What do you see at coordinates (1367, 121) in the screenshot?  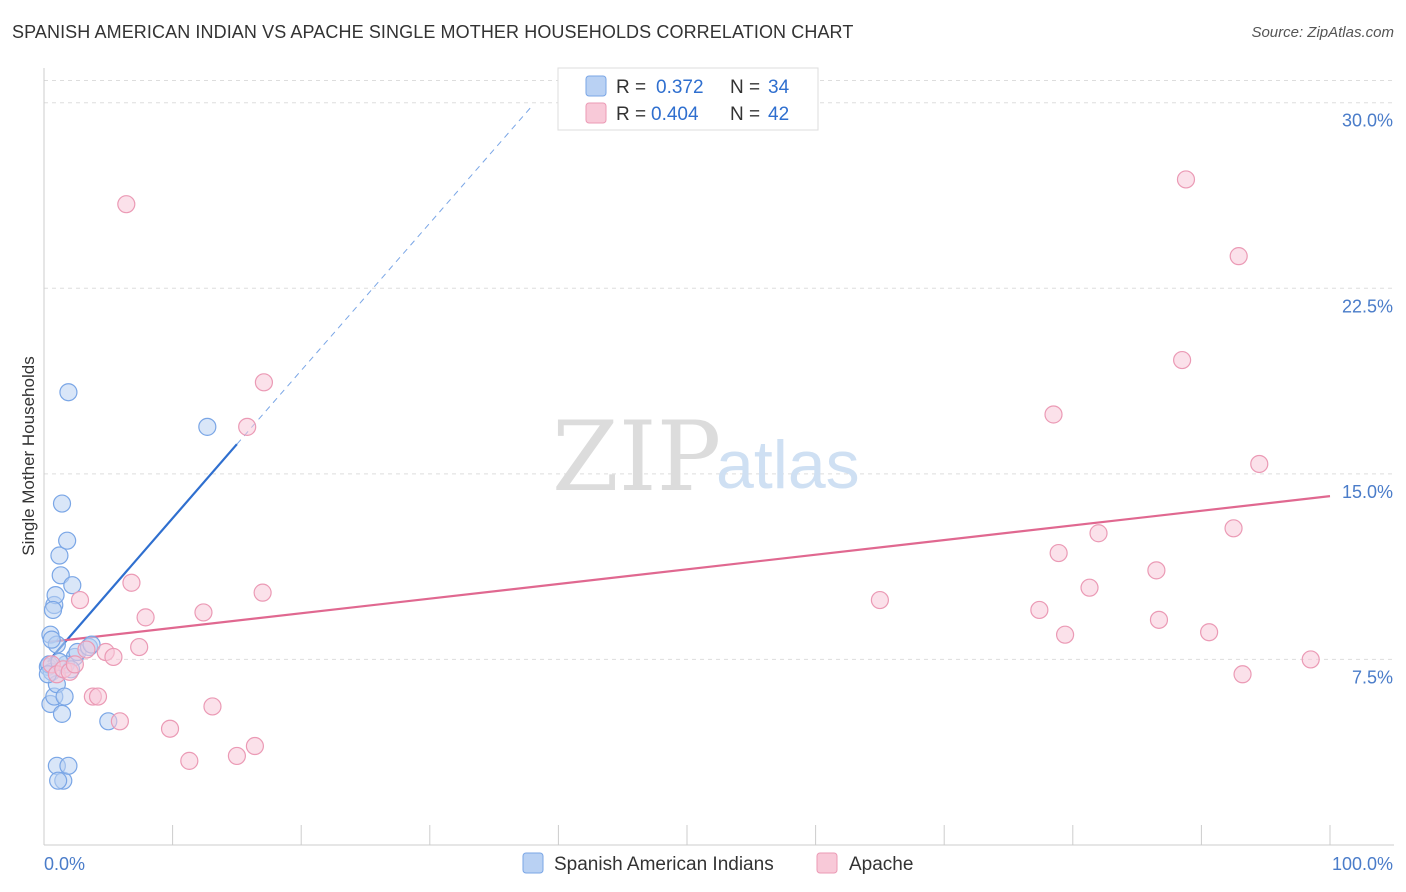 I see `y-tick-label-3: 30.0%` at bounding box center [1367, 121].